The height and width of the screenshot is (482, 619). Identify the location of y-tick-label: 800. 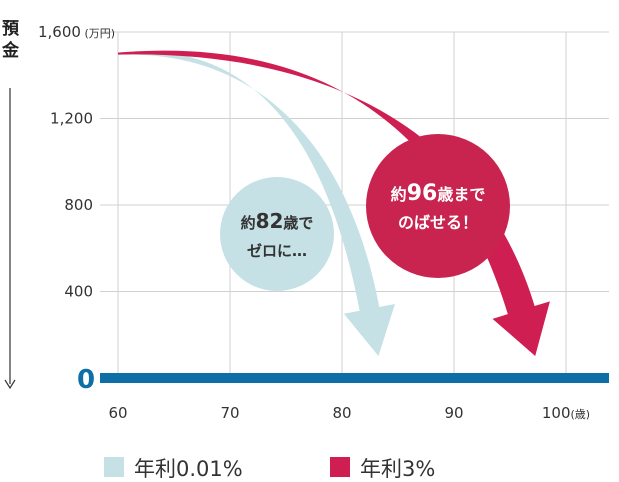
(78, 205).